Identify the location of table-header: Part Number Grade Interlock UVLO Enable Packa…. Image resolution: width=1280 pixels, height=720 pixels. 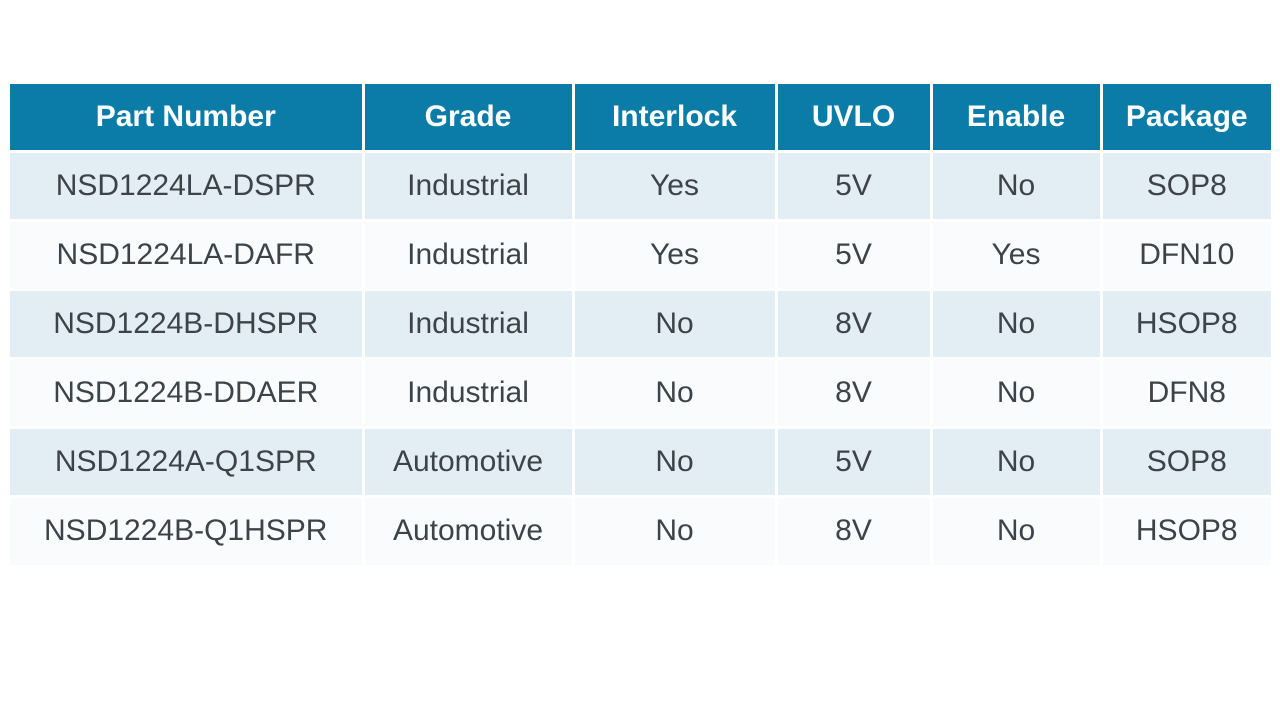
(640, 117).